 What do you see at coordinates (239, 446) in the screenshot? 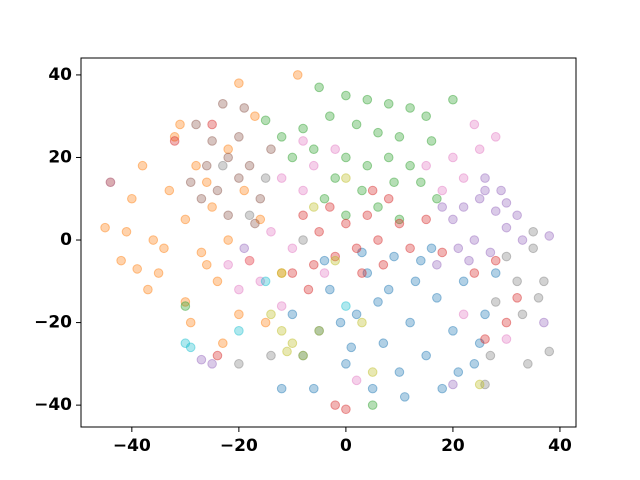
I see `x-tick-label: −20` at bounding box center [239, 446].